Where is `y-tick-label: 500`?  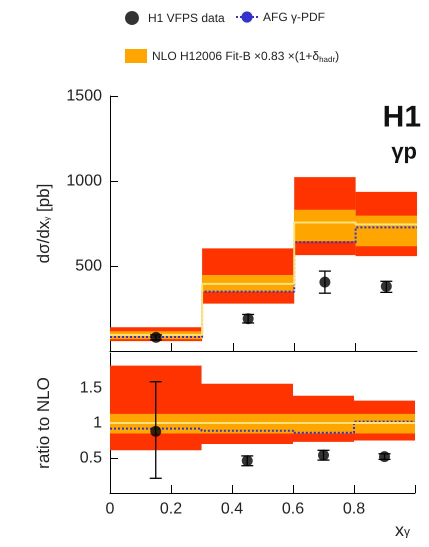
y-tick-label: 500 is located at coordinates (88, 266).